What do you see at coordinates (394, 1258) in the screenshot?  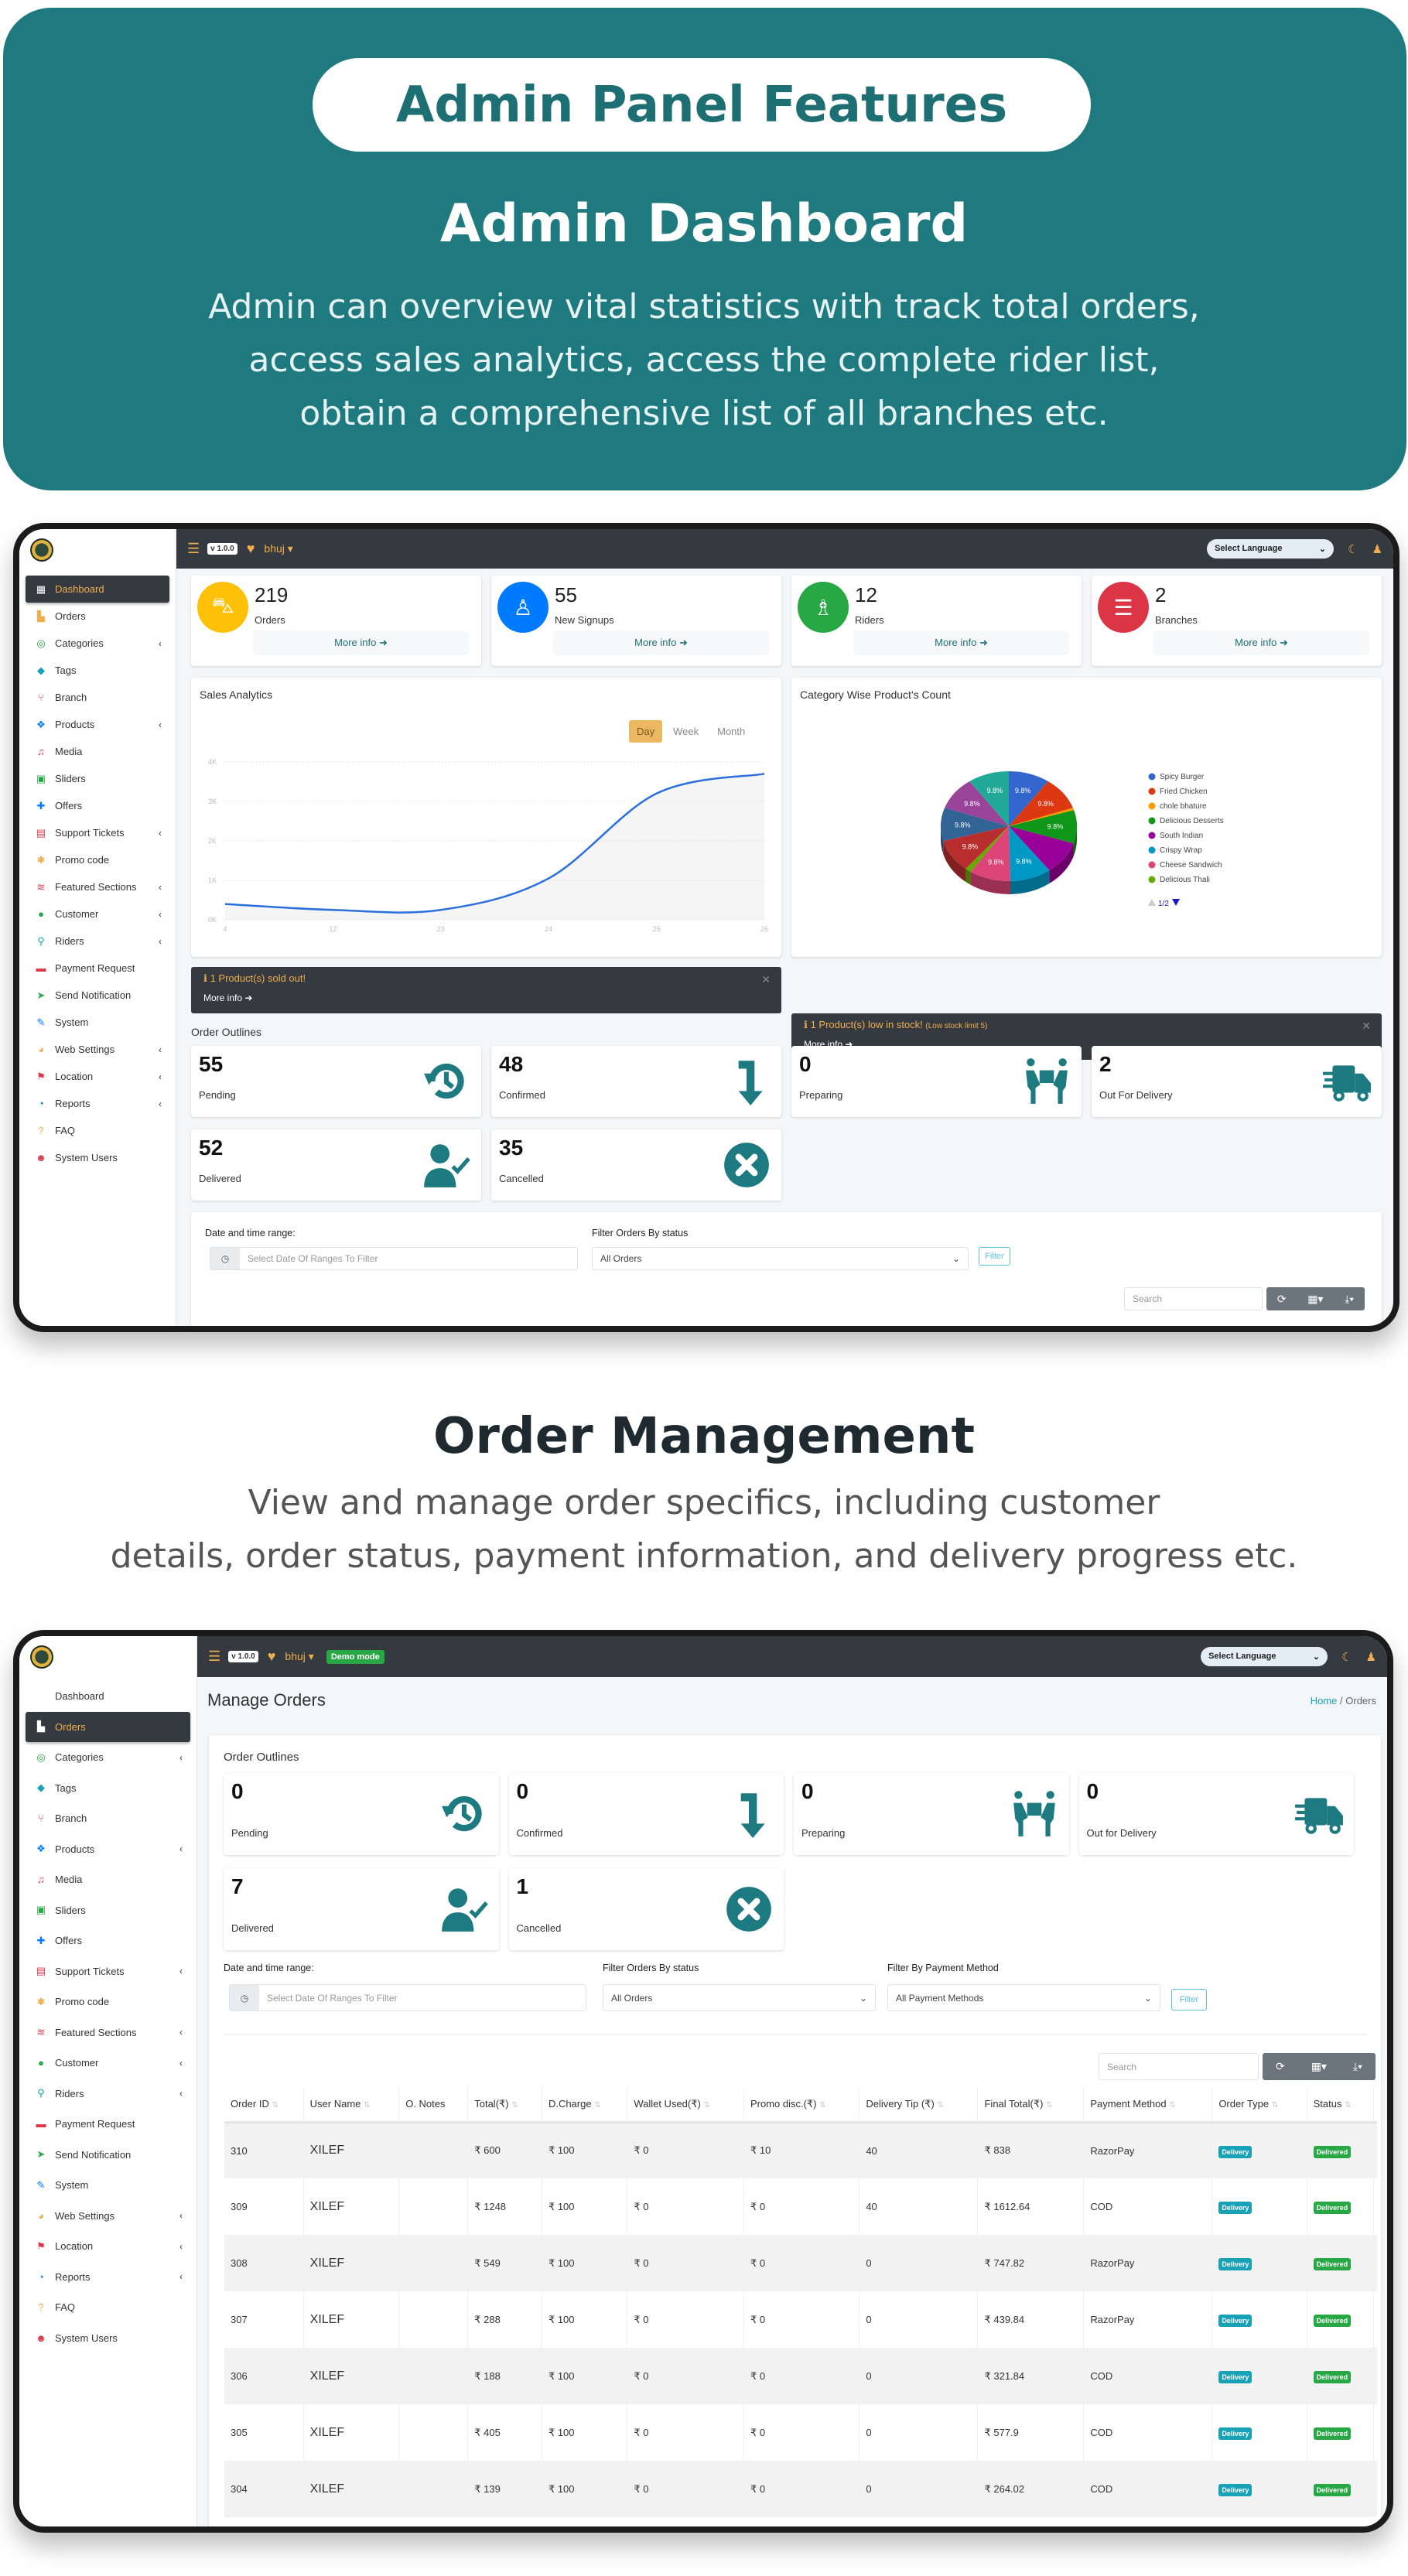 I see `date-range-input: ◷ Select Date Of Ranges To Filter` at bounding box center [394, 1258].